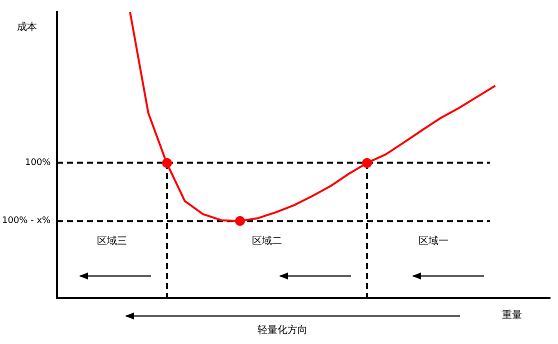 Image resolution: width=558 pixels, height=344 pixels. Describe the element at coordinates (27, 27) in the screenshot. I see `y-axis-title: 成本` at that location.